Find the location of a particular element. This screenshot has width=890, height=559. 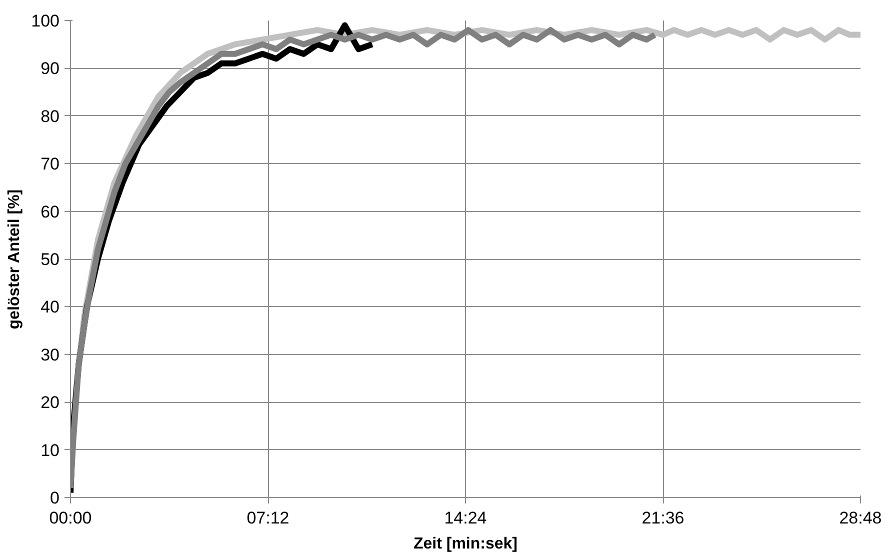

y-tick-label: 100 is located at coordinates (45, 21).